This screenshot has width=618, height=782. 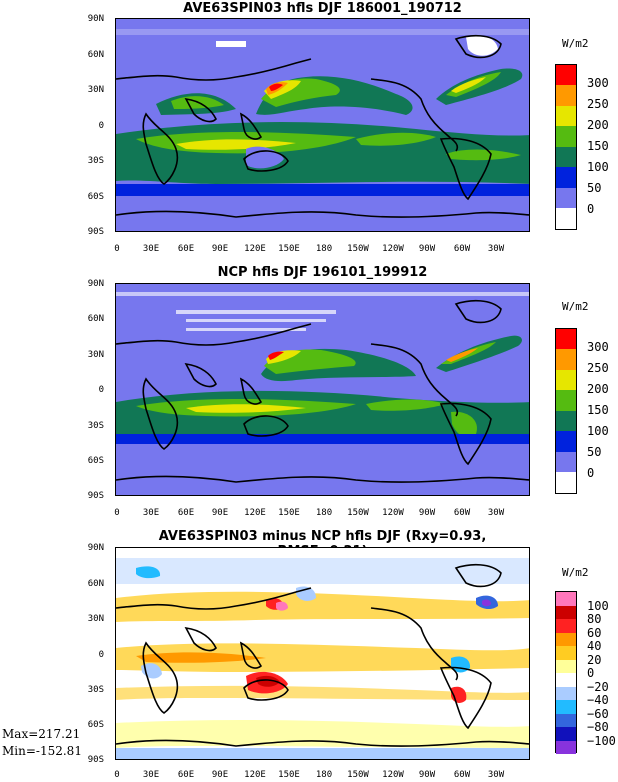 What do you see at coordinates (598, 700) in the screenshot?
I see `colorbar-label: −40` at bounding box center [598, 700].